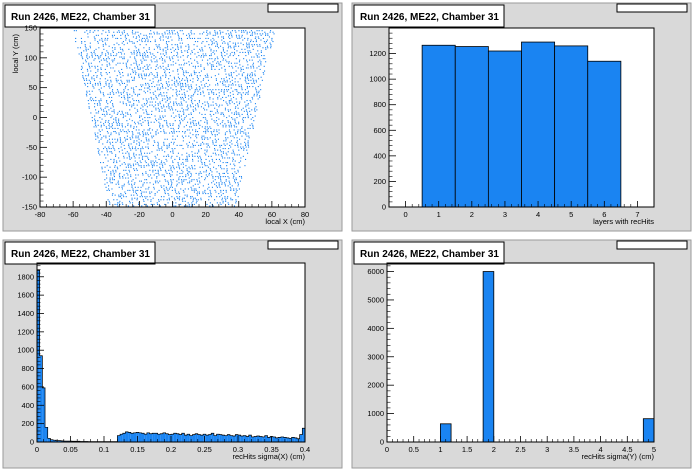 This screenshot has height=472, width=696. What do you see at coordinates (520, 352) in the screenshot?
I see `plot-area` at bounding box center [520, 352].